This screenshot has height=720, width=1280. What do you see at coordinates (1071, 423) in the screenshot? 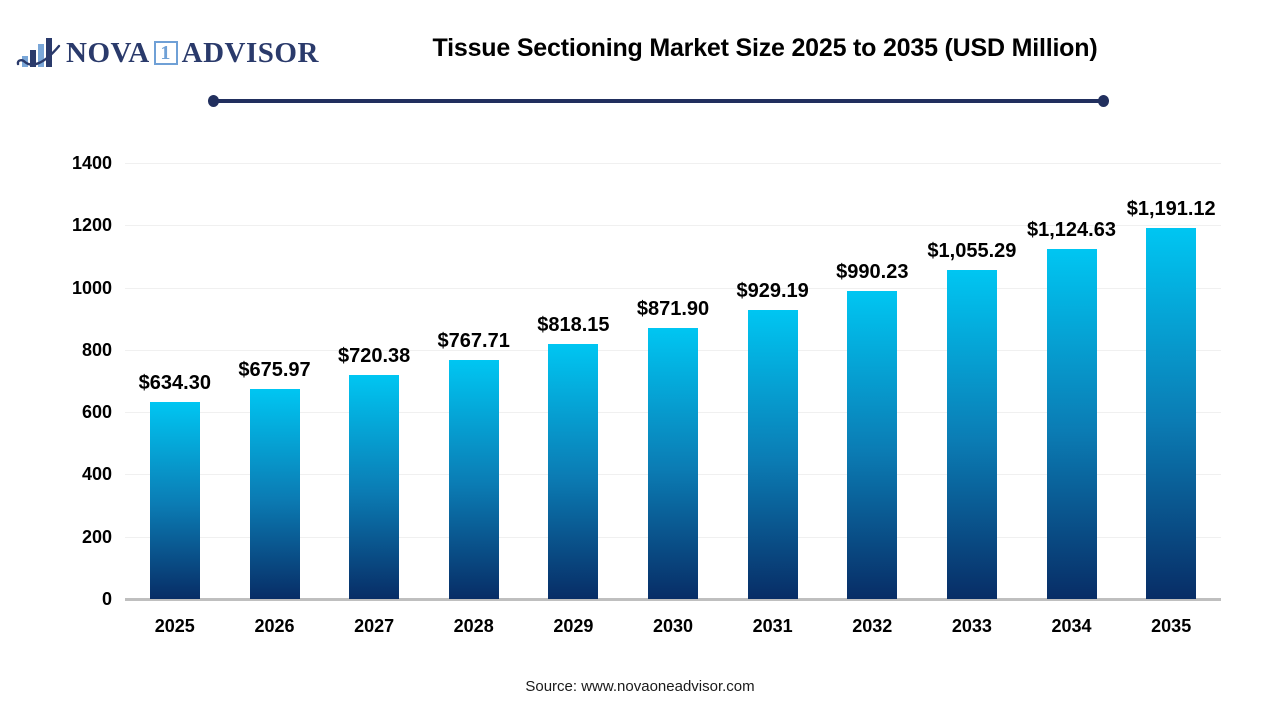
I see `bar-2034` at bounding box center [1071, 423].